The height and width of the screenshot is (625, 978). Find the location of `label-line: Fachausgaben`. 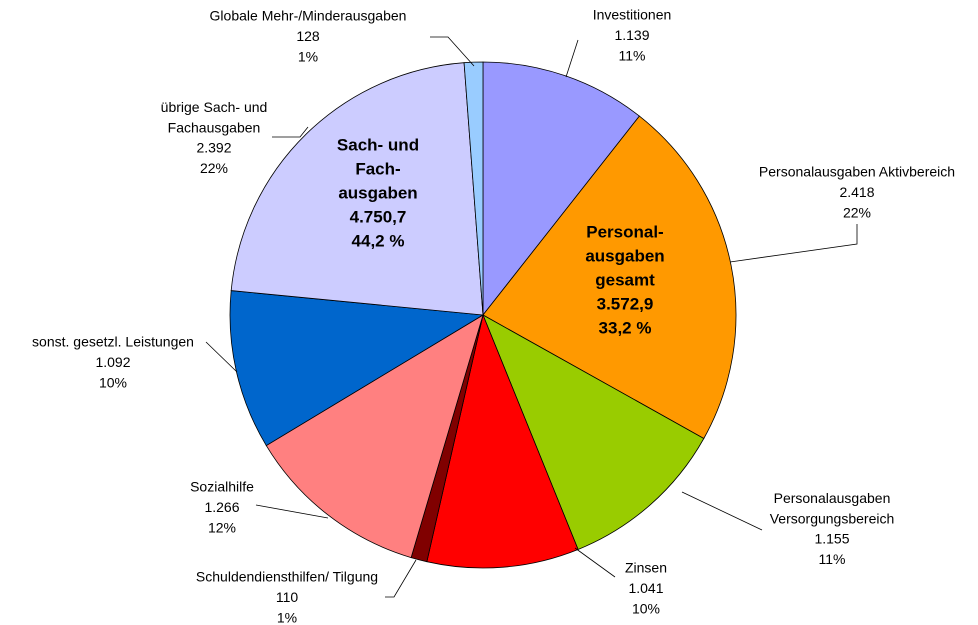

label-line: Fachausgaben is located at coordinates (214, 127).